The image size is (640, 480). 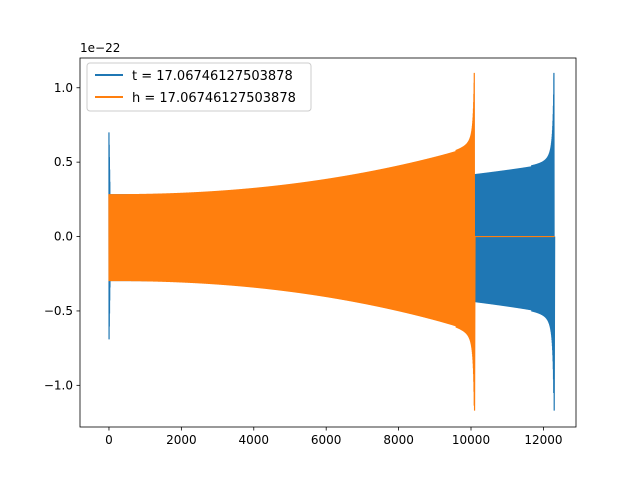 I want to click on y-tick-label: −0.5, so click(x=58, y=311).